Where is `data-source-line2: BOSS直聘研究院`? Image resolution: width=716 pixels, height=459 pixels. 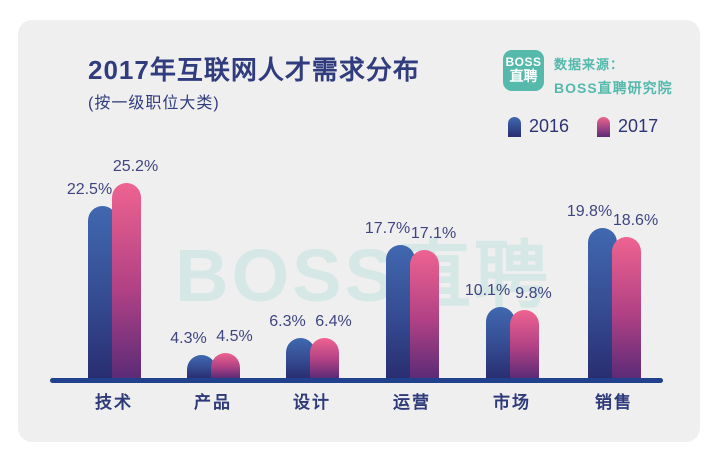 data-source-line2: BOSS直聘研究院 is located at coordinates (613, 88).